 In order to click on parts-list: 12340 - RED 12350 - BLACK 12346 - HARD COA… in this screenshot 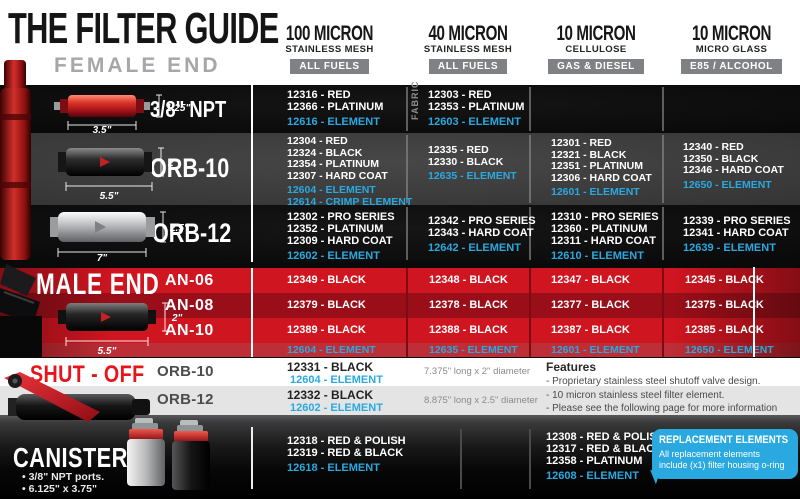, I will do `click(733, 159)`.